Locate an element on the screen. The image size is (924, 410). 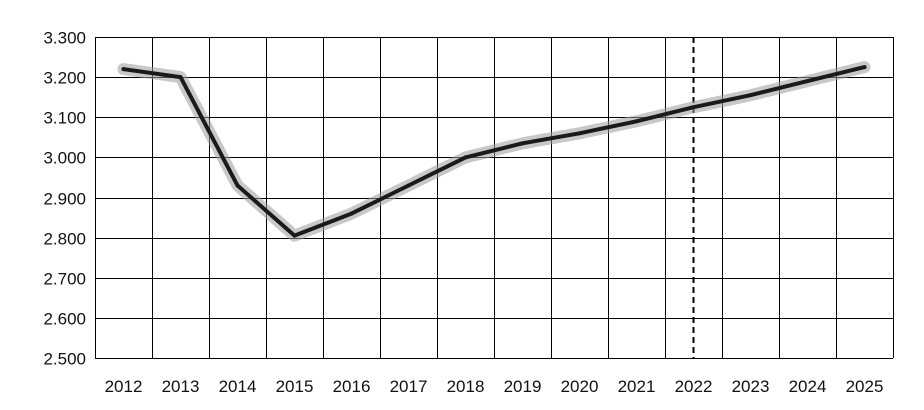
x-tick-label: 2018 is located at coordinates (466, 386).